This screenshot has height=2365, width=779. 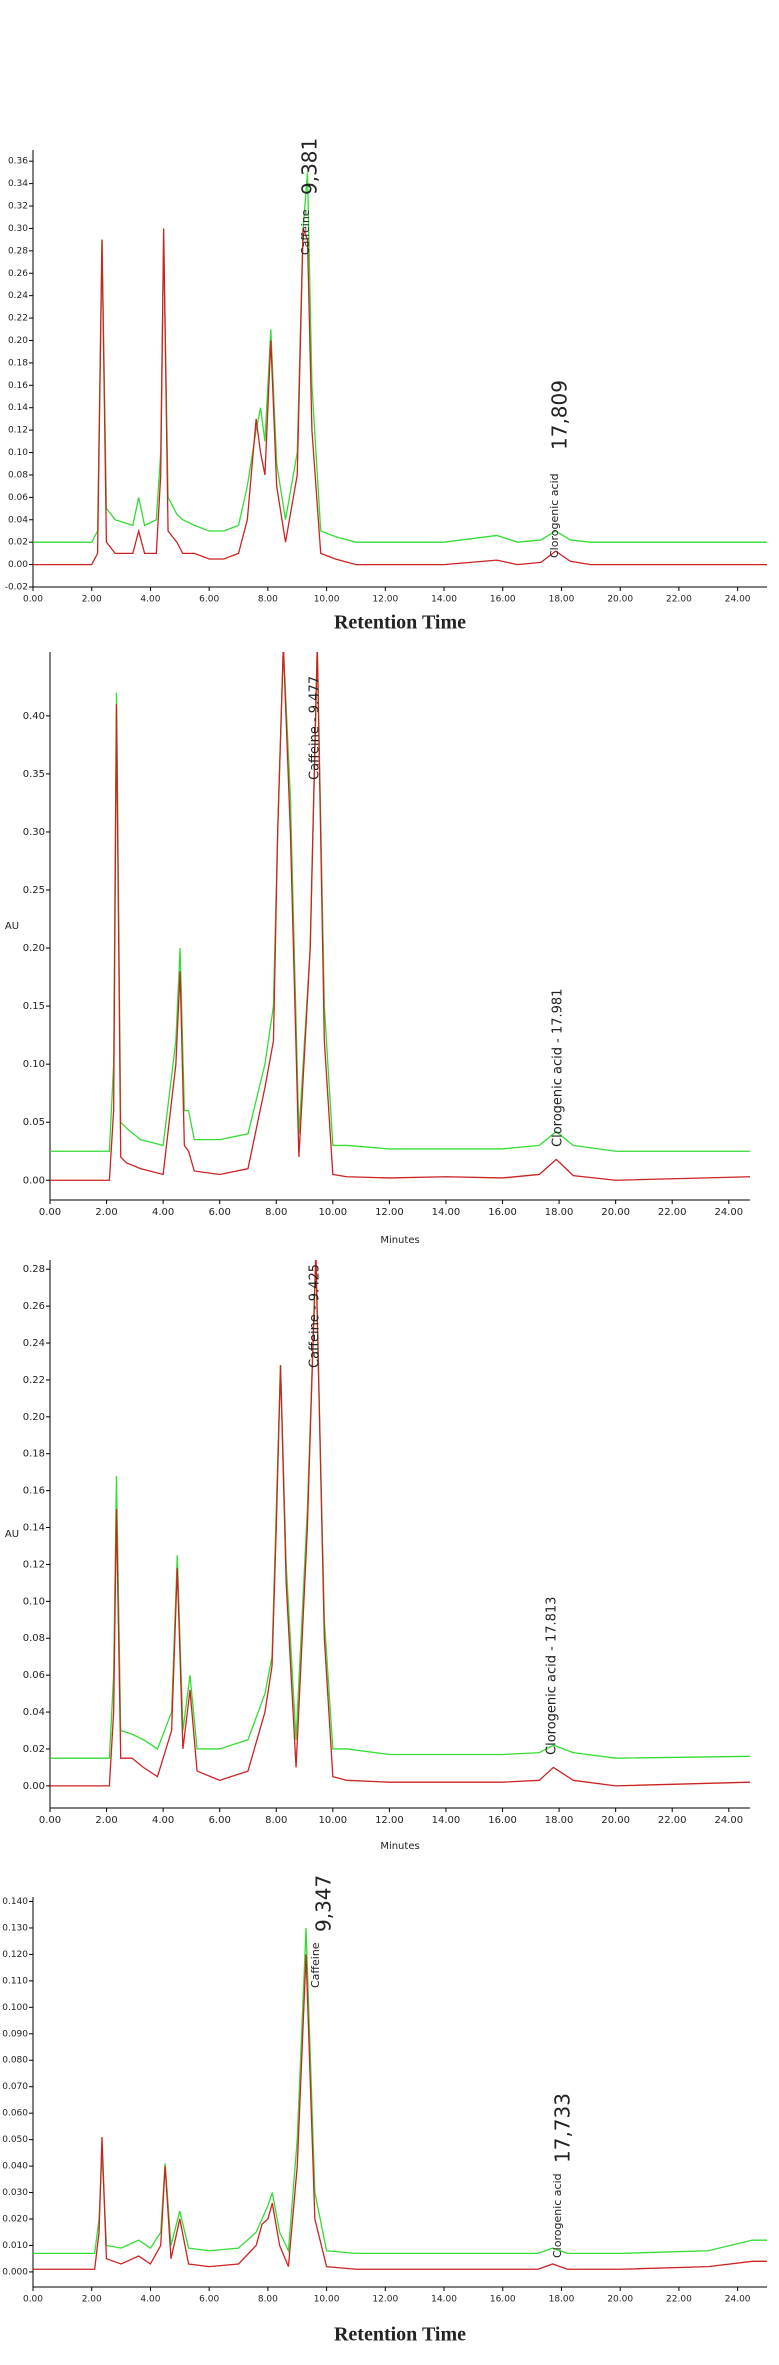 I want to click on y-tick-label: 0.110, so click(x=15, y=1981).